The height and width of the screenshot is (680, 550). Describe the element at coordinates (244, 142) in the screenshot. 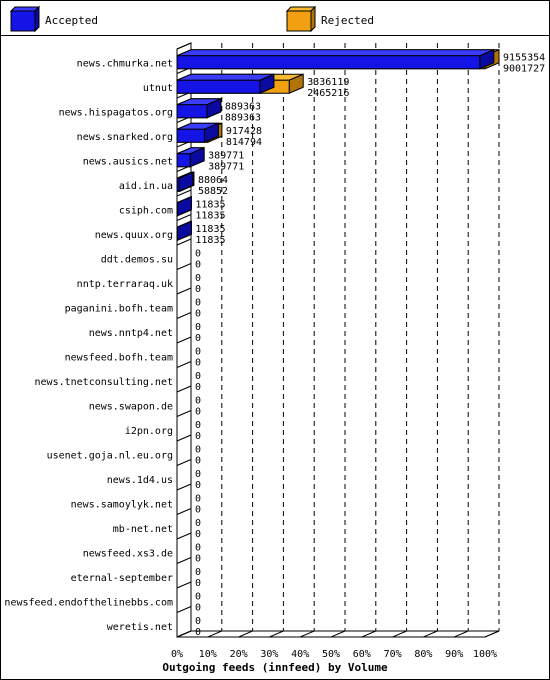

I see `data-label-accepted: 814794` at that location.